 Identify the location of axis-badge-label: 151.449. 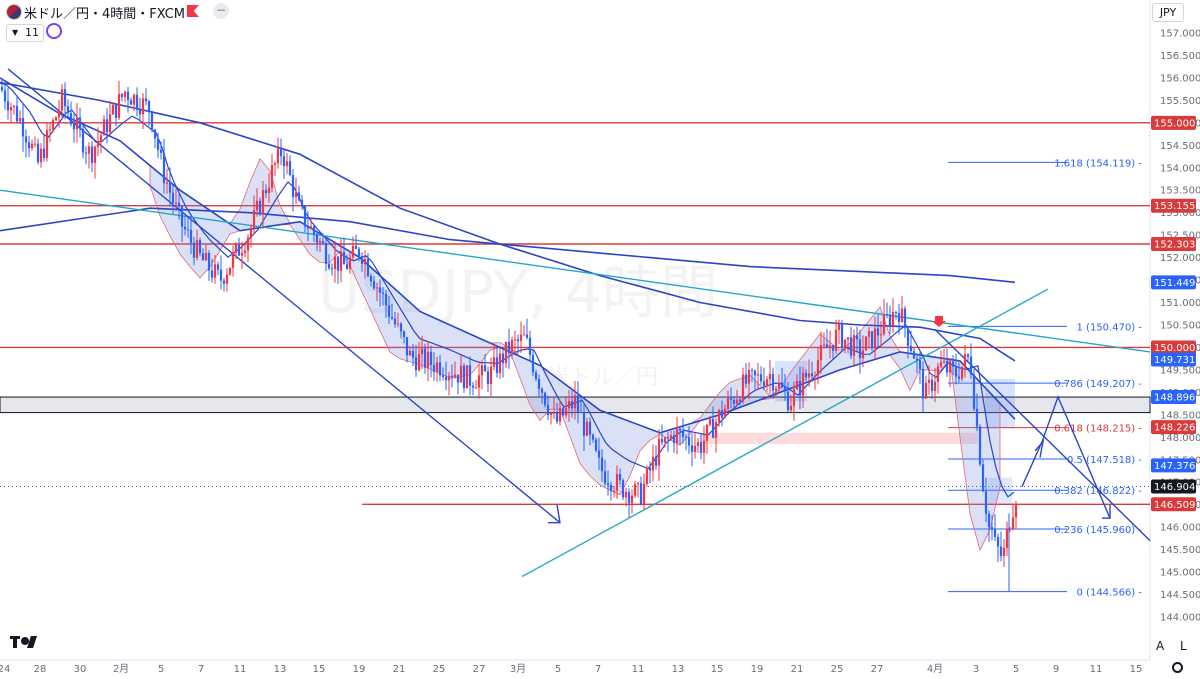
(1174, 283).